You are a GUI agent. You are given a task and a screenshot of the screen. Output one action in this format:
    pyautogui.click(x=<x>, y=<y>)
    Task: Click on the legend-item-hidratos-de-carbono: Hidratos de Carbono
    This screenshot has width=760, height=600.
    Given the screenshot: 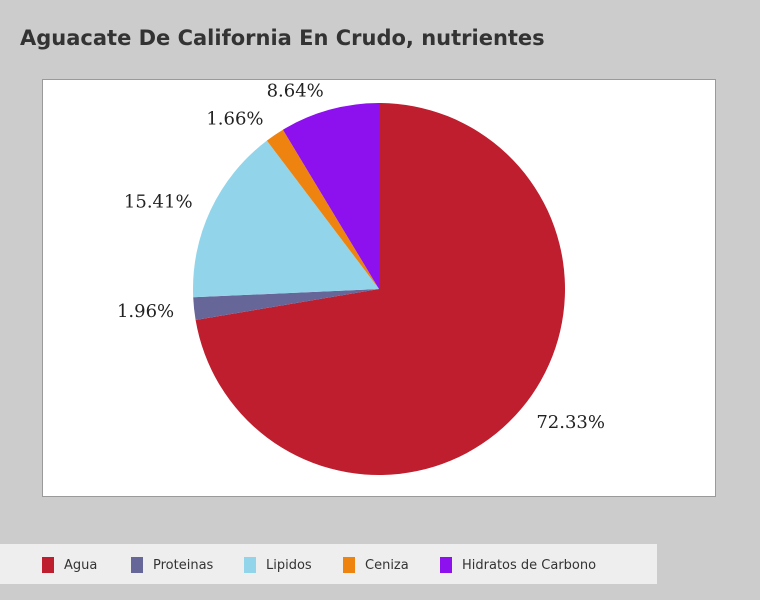 What is the action you would take?
    pyautogui.click(x=518, y=565)
    